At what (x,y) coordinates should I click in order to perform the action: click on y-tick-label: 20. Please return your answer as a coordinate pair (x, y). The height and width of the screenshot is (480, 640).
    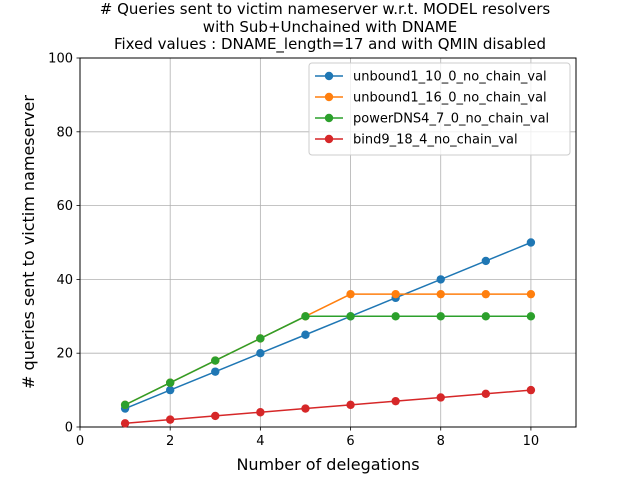
    Looking at the image, I should click on (64, 354).